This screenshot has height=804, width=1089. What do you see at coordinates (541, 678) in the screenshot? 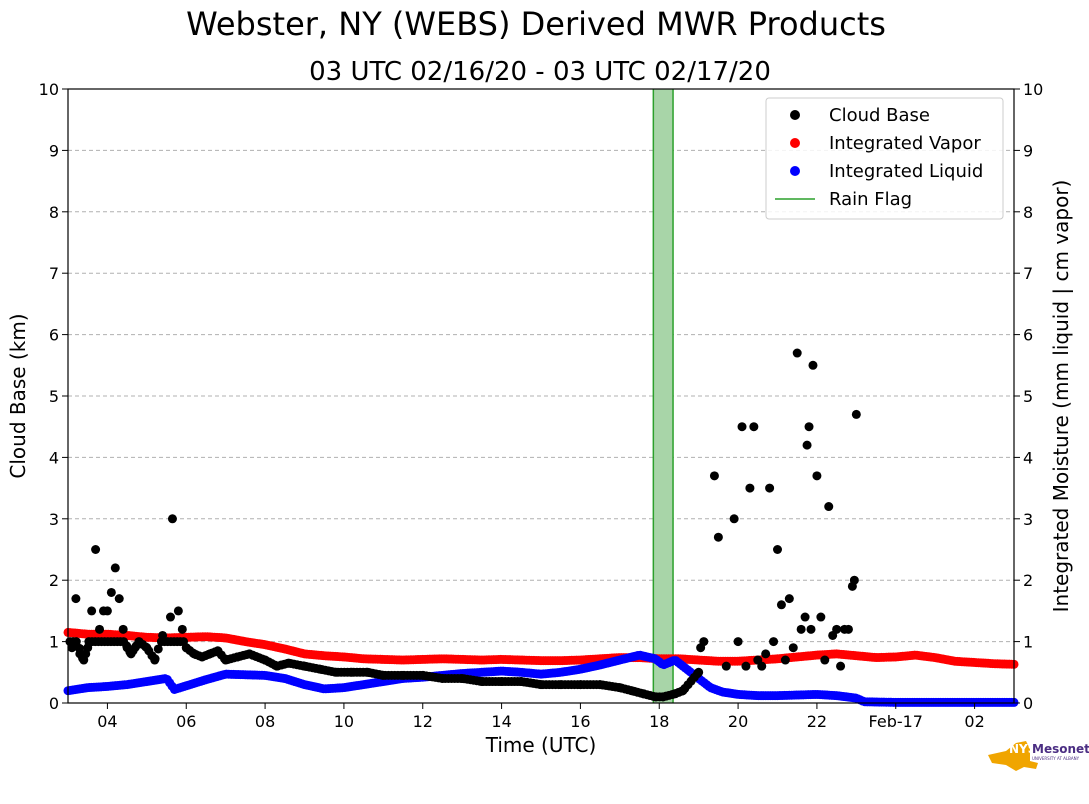
I see `series-integrated-liquid` at bounding box center [541, 678].